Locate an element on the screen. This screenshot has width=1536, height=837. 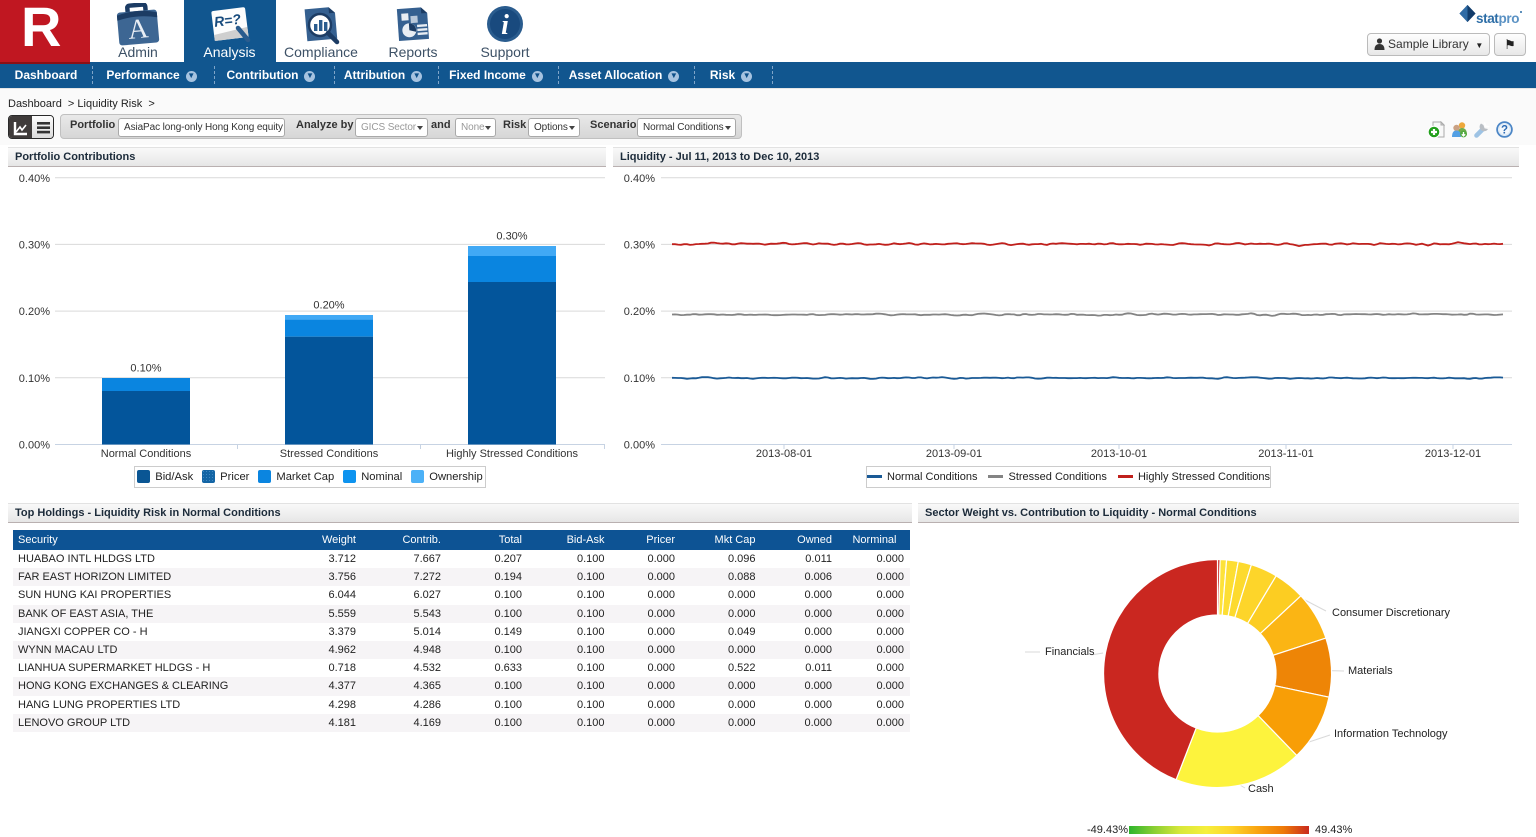
svg-text: A is located at coordinates (139, 29).